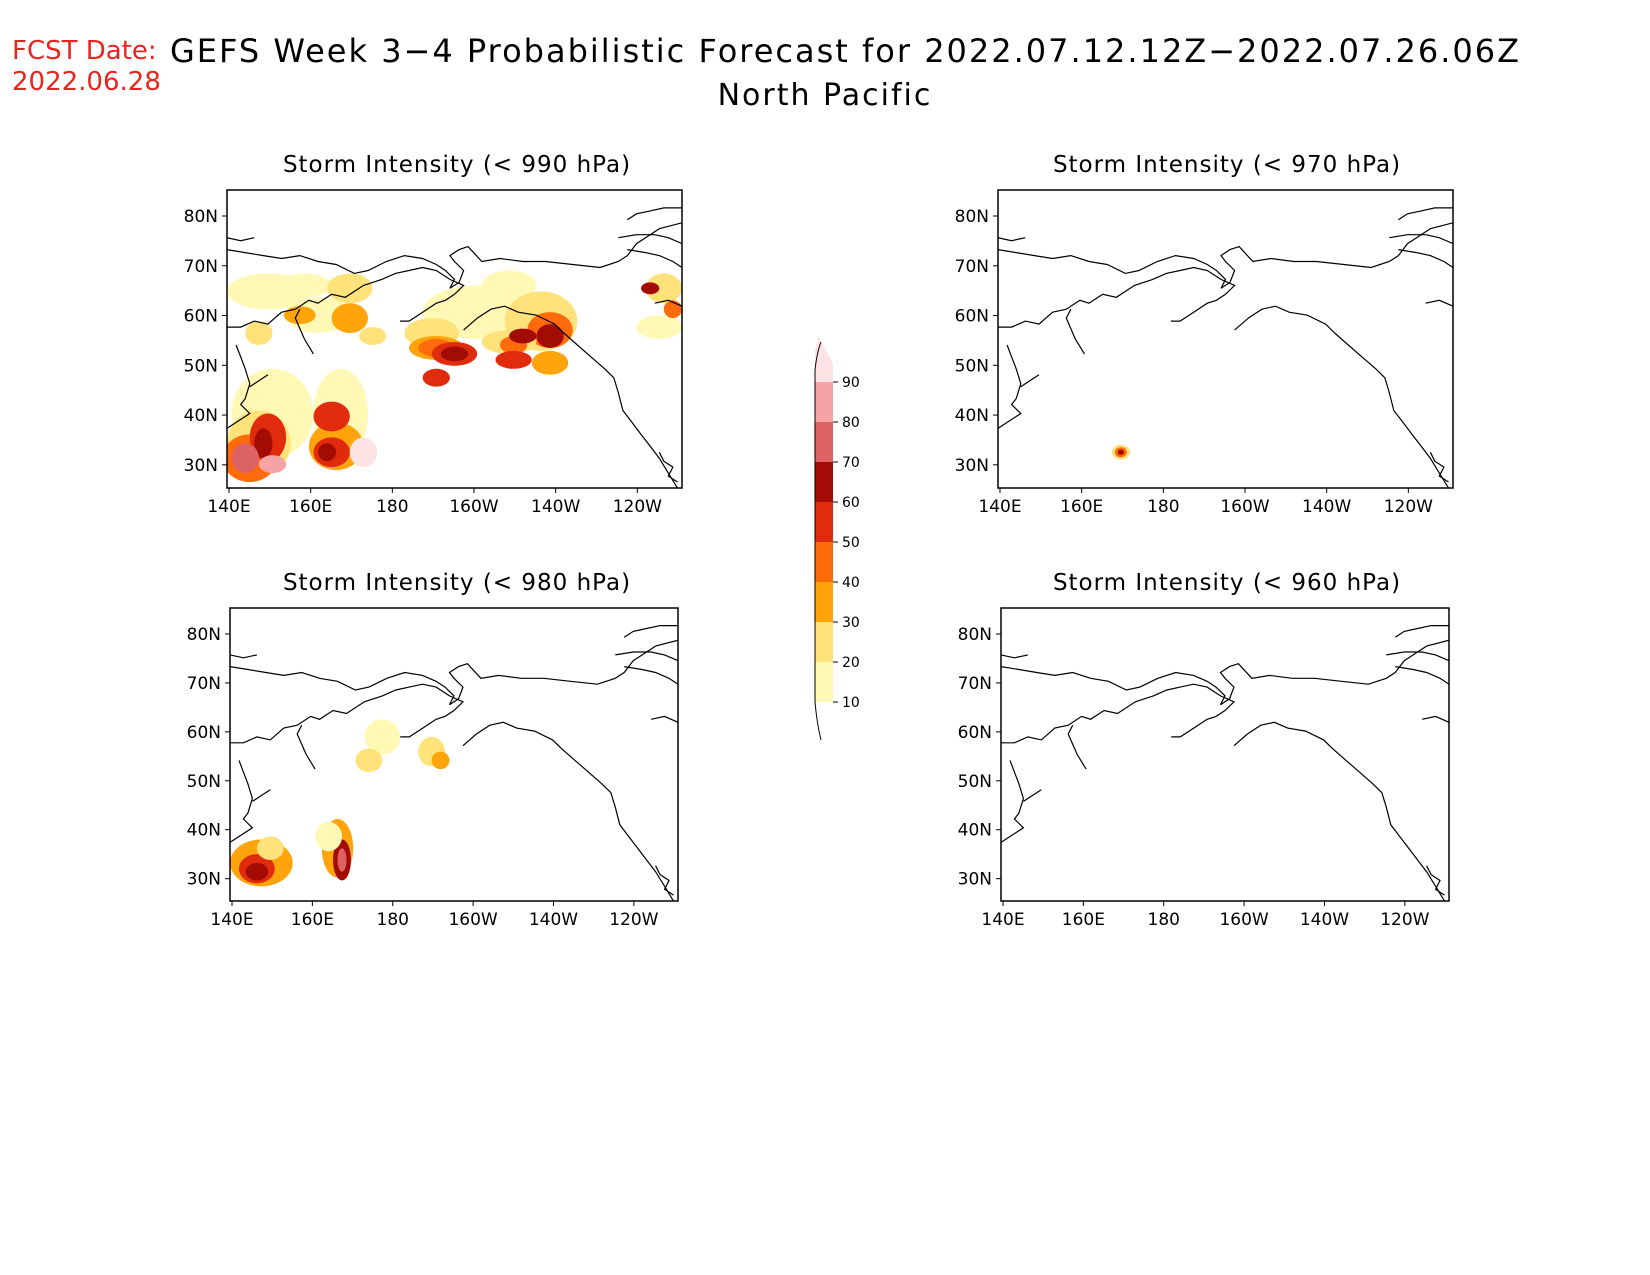 The image size is (1650, 1275). What do you see at coordinates (457, 165) in the screenshot?
I see `panel-title-990: Storm Intensity (< 990 hPa)` at bounding box center [457, 165].